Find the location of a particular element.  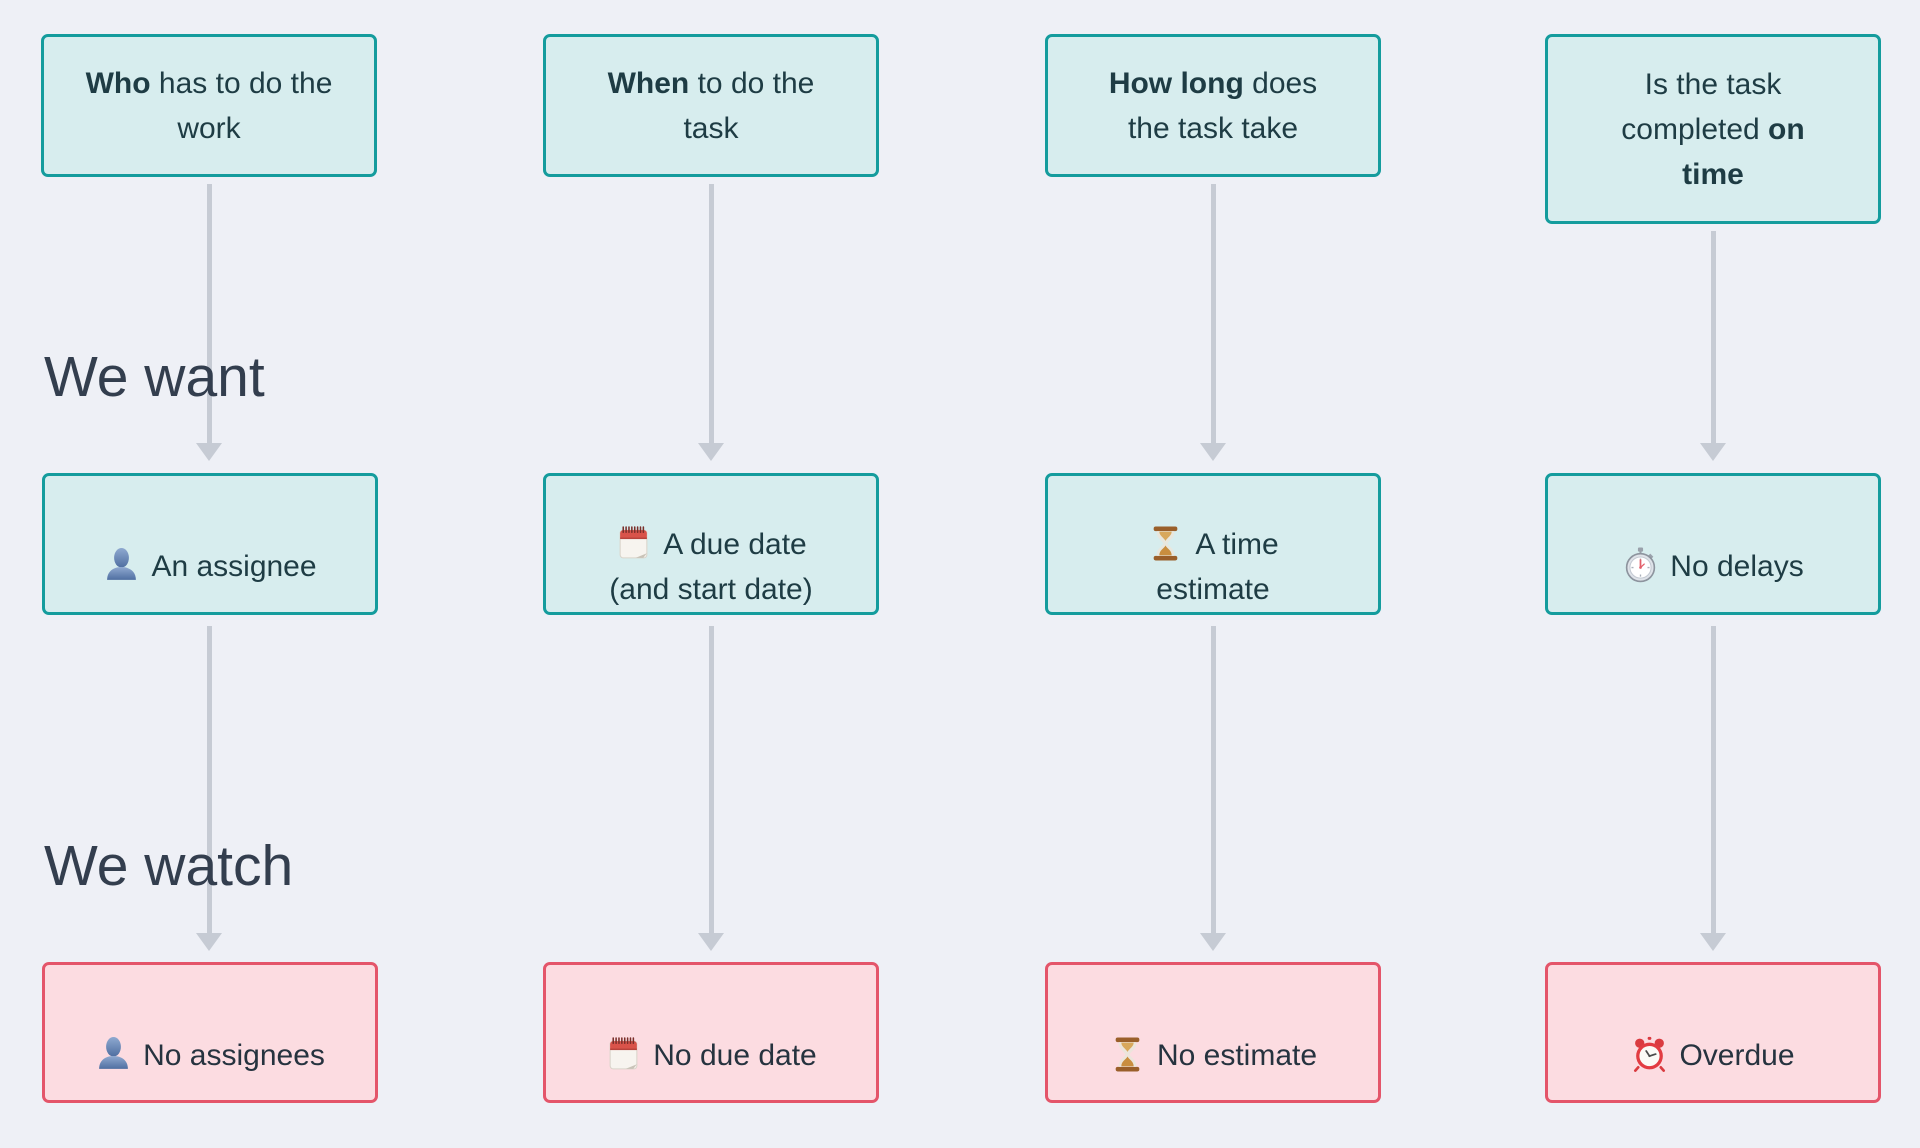

question-box-on-time: Is the task completed on time is located at coordinates (1713, 129).